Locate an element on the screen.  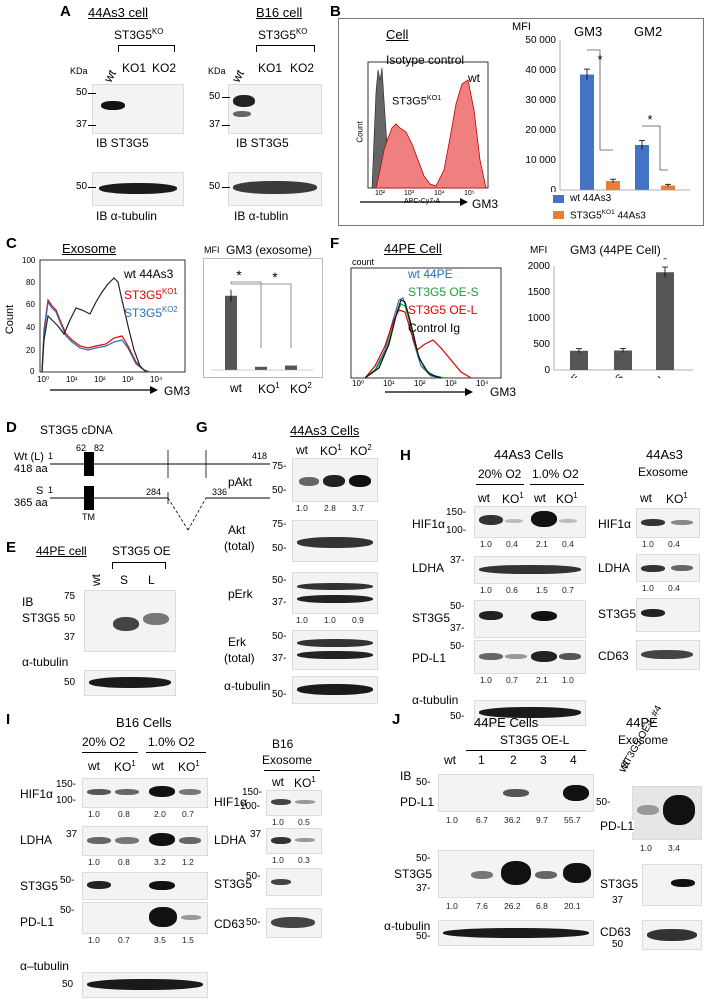
western-blot-st3g5 is located at coordinates (130, 621).